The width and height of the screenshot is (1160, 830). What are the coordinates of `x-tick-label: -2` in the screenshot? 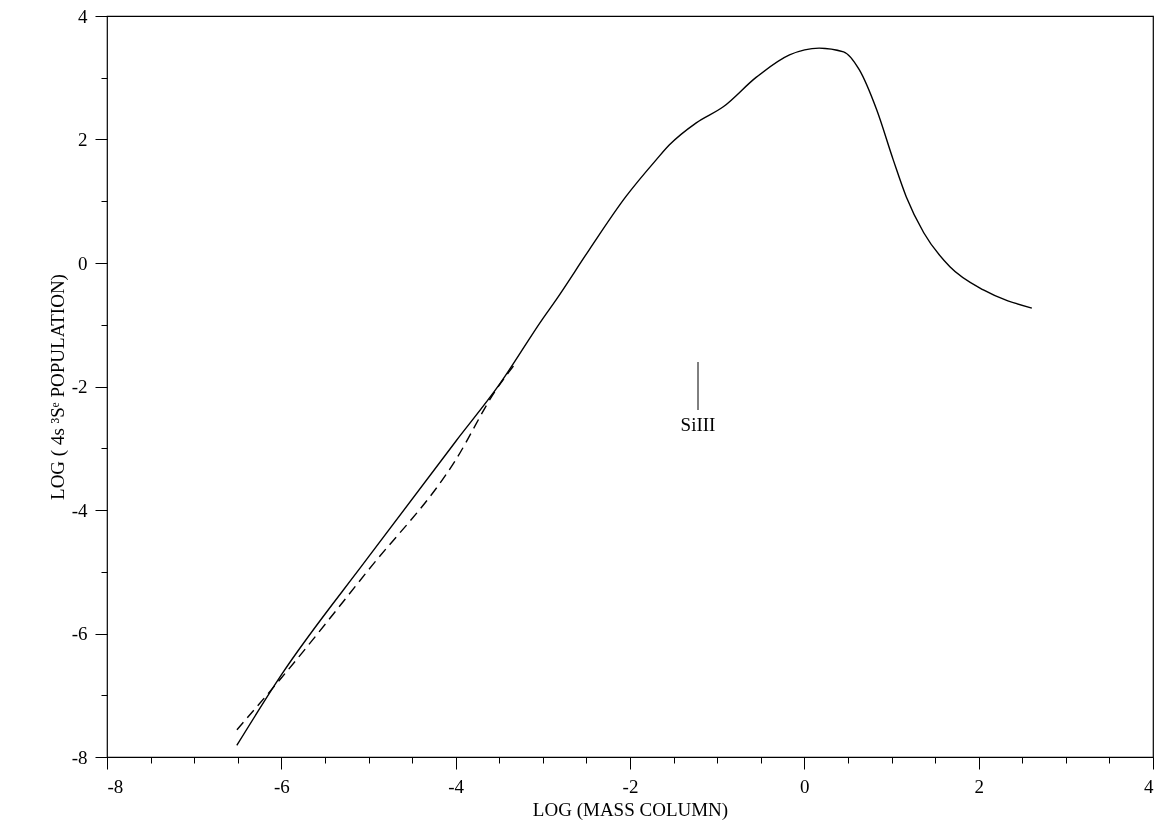 It's located at (630, 786).